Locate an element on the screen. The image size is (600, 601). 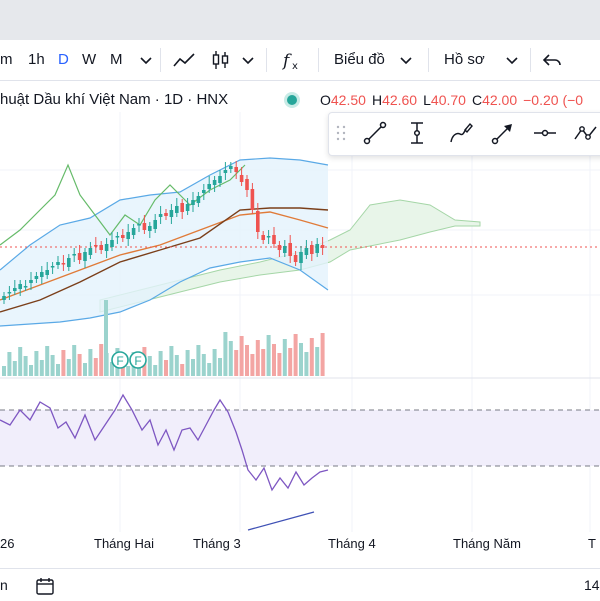
trend-line-icon is located at coordinates (375, 133).